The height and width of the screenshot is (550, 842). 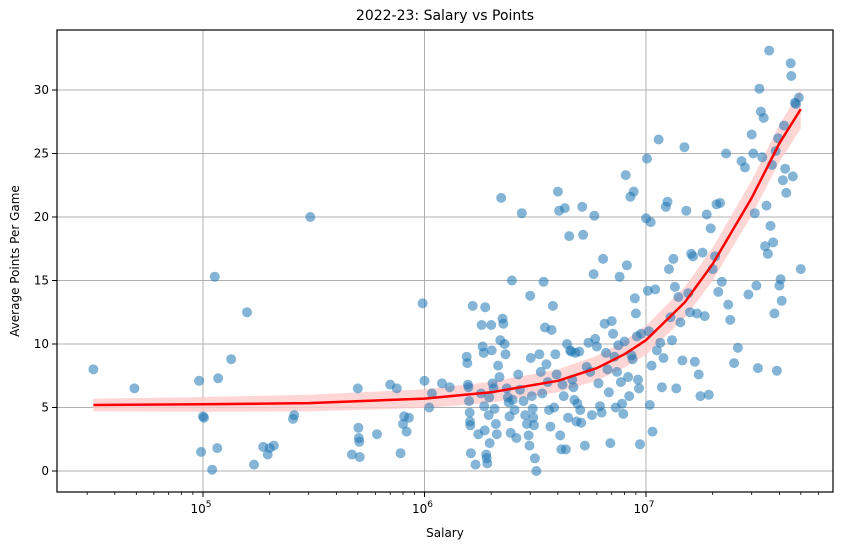 I want to click on y-tick-label: 25, so click(x=41, y=154).